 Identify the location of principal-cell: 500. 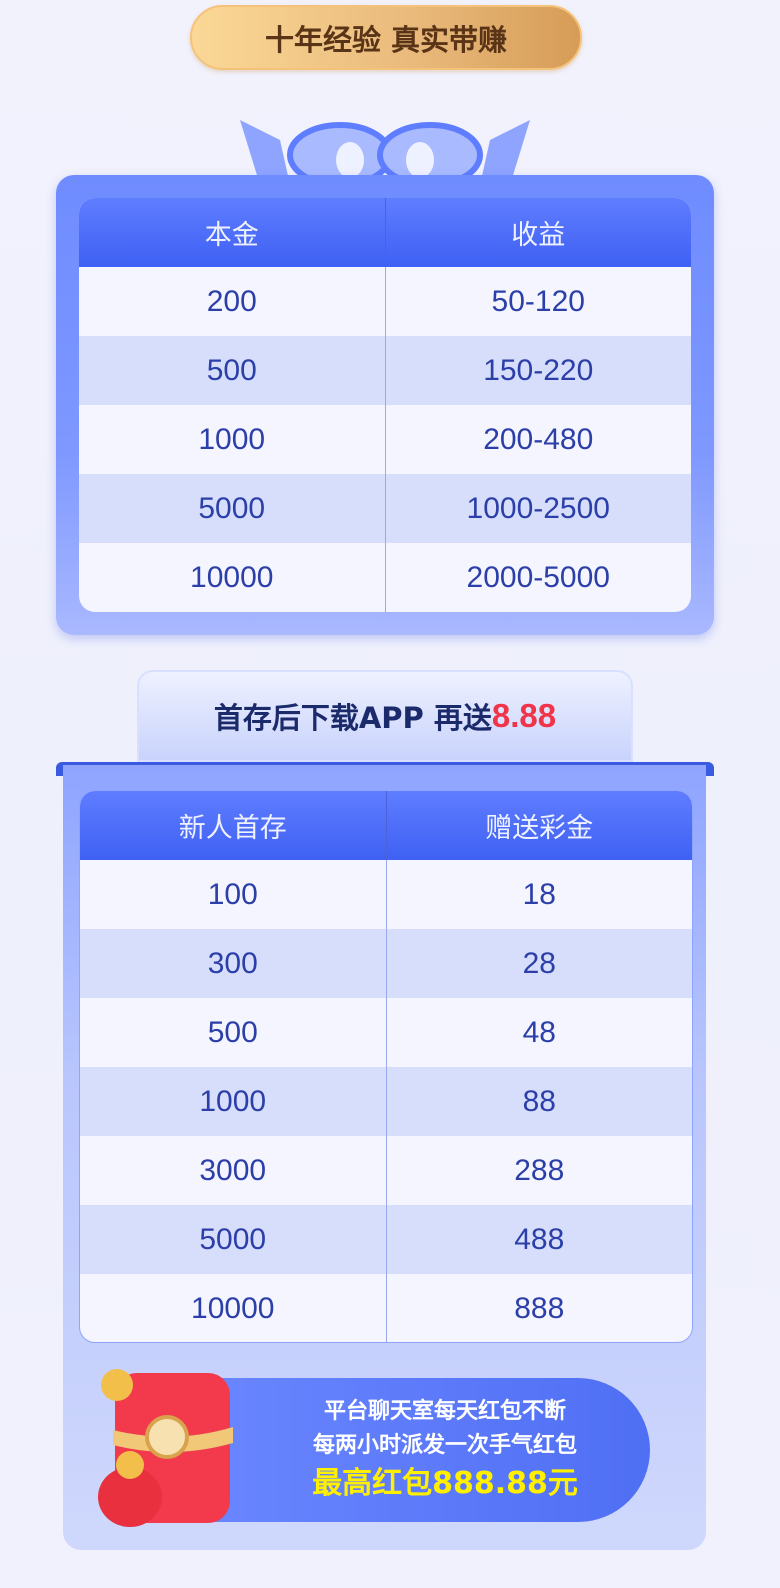
(232, 370).